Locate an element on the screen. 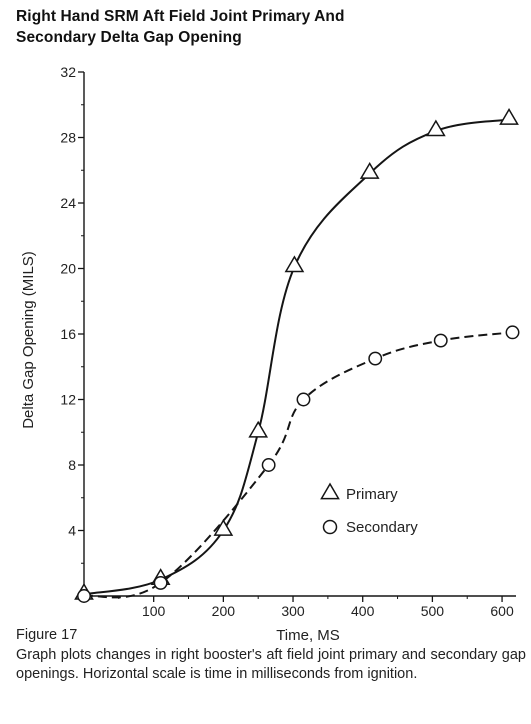 The image size is (531, 724). chart-title-line-2: Secondary Delta Gap Opening is located at coordinates (129, 37).